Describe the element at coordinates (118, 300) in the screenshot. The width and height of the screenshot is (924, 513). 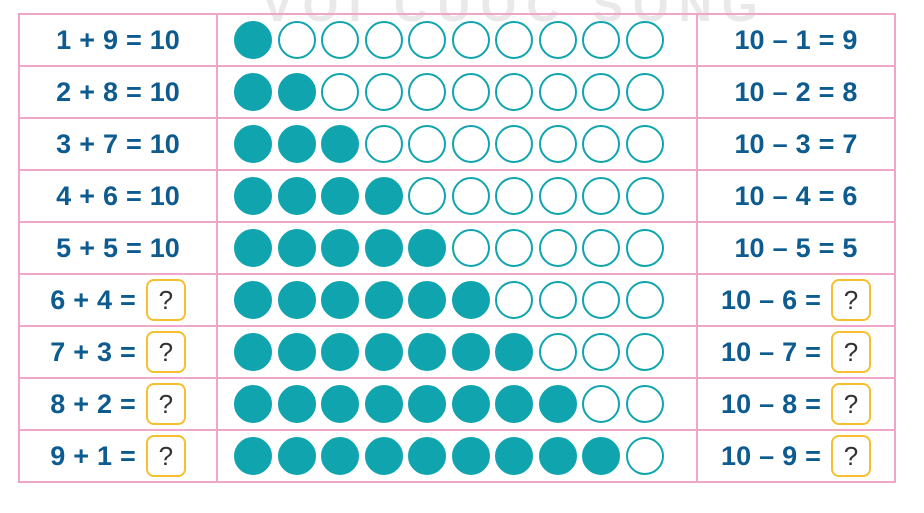
I see `addition-cell: 6 +4 =?` at that location.